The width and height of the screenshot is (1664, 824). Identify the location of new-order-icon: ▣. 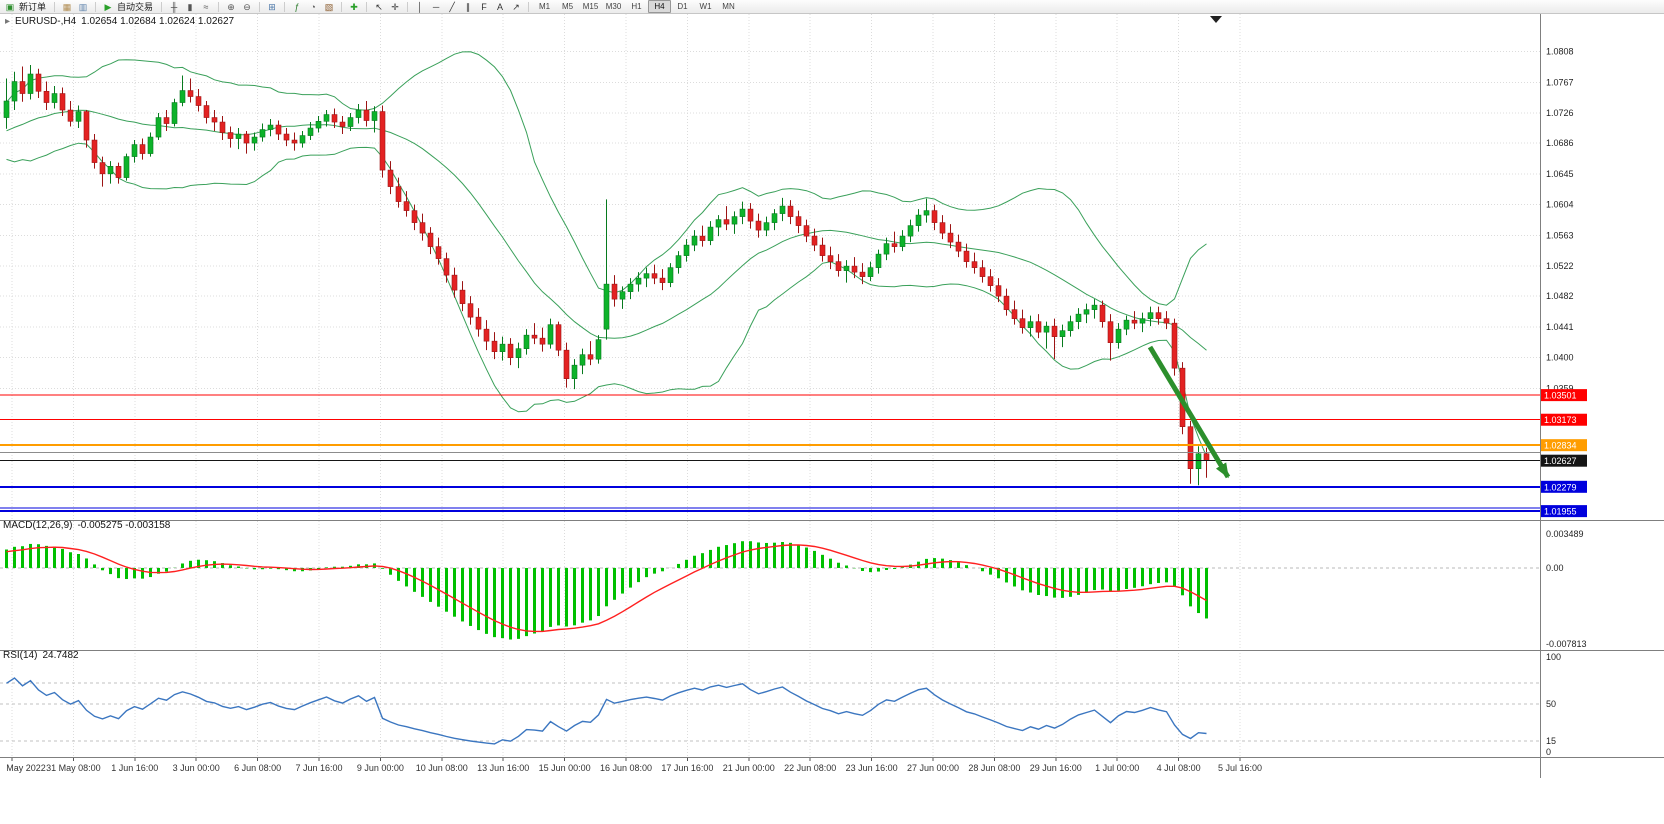
(10, 6).